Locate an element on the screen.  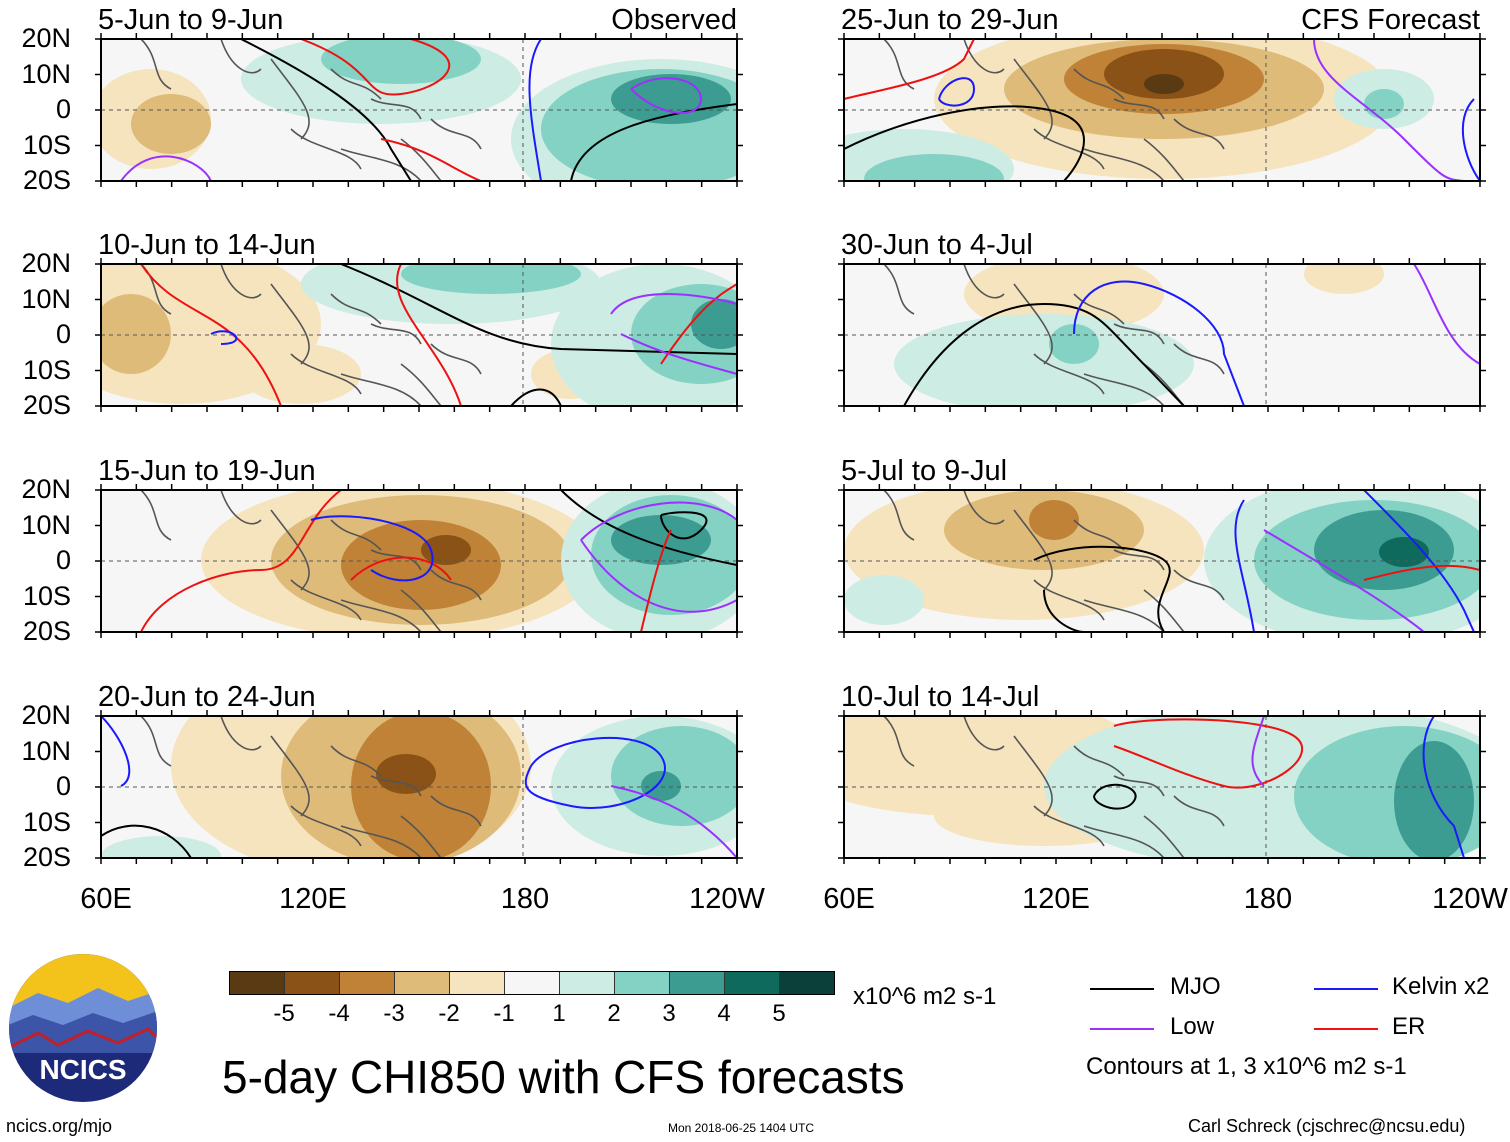
map-panel: 20-Jun to 24-Jun 20N 10N 0 10S 20S is located at coordinates (382, 776).